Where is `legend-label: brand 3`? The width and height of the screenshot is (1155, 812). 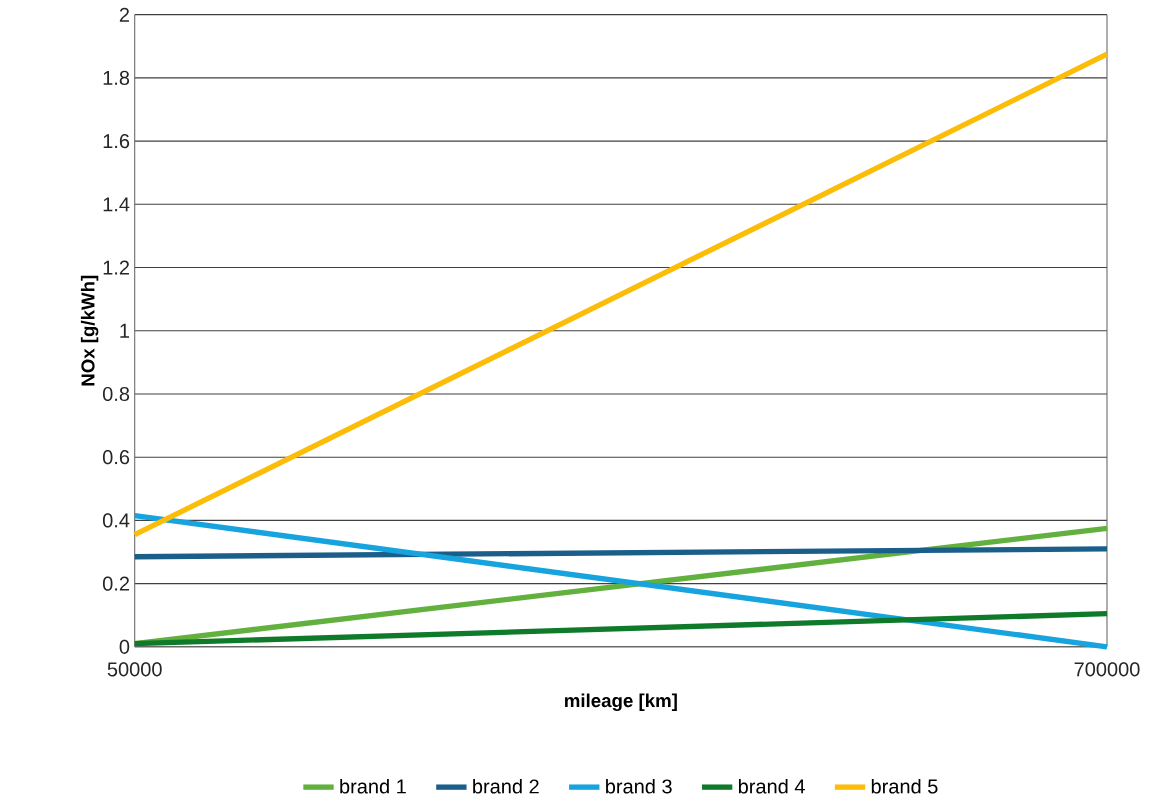 legend-label: brand 3 is located at coordinates (639, 786).